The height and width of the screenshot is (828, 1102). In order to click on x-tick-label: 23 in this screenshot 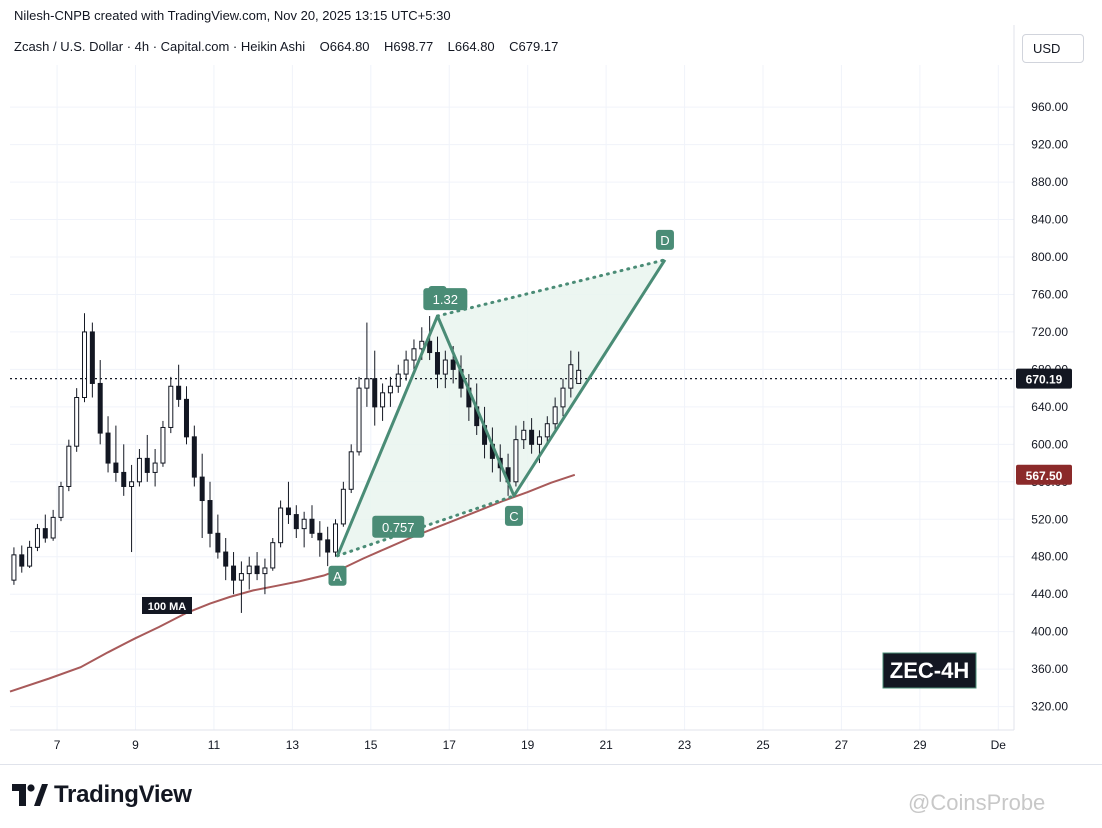, I will do `click(685, 745)`.